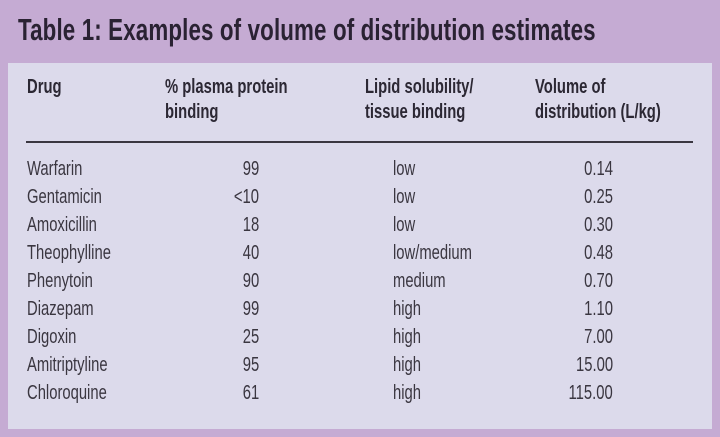  Describe the element at coordinates (250, 281) in the screenshot. I see `cell-binding: 90` at that location.